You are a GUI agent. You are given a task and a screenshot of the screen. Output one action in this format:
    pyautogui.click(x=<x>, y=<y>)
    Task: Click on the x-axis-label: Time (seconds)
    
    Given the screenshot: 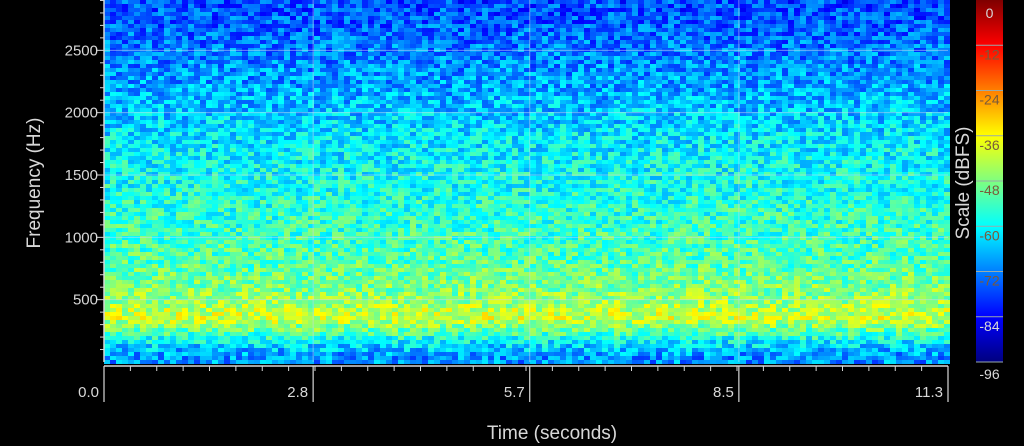 What is the action you would take?
    pyautogui.click(x=552, y=433)
    